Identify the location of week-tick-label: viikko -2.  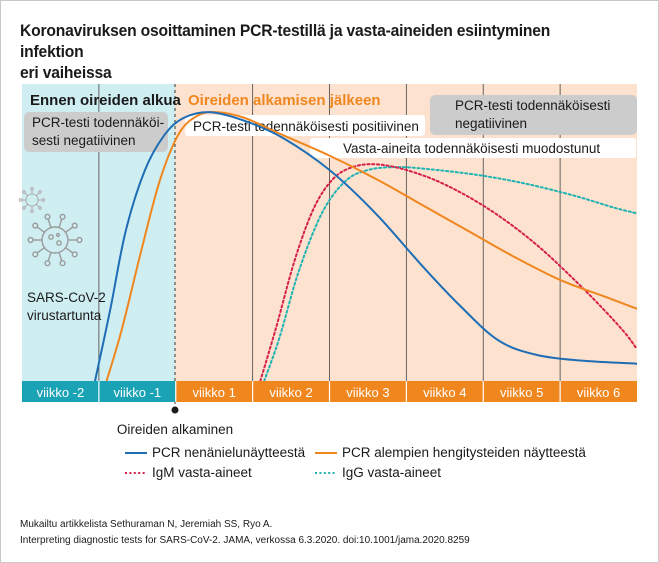
(61, 392).